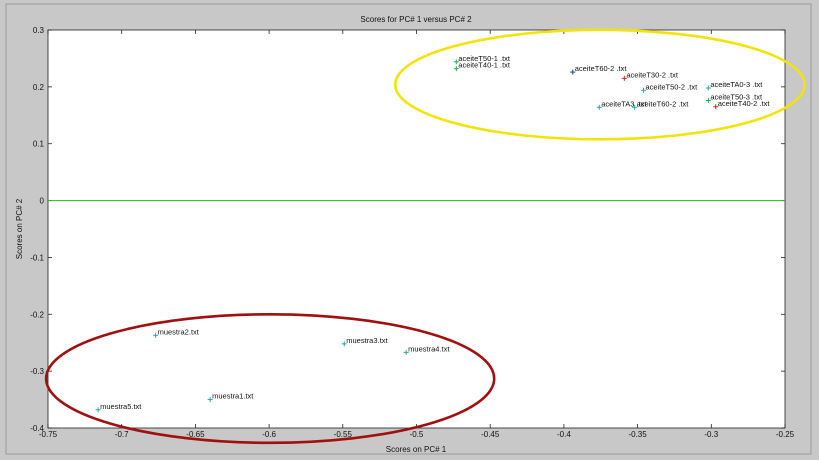 The height and width of the screenshot is (460, 819). Describe the element at coordinates (416, 19) in the screenshot. I see `chart-title: Scores for PC# 1 versus PC# 2` at that location.